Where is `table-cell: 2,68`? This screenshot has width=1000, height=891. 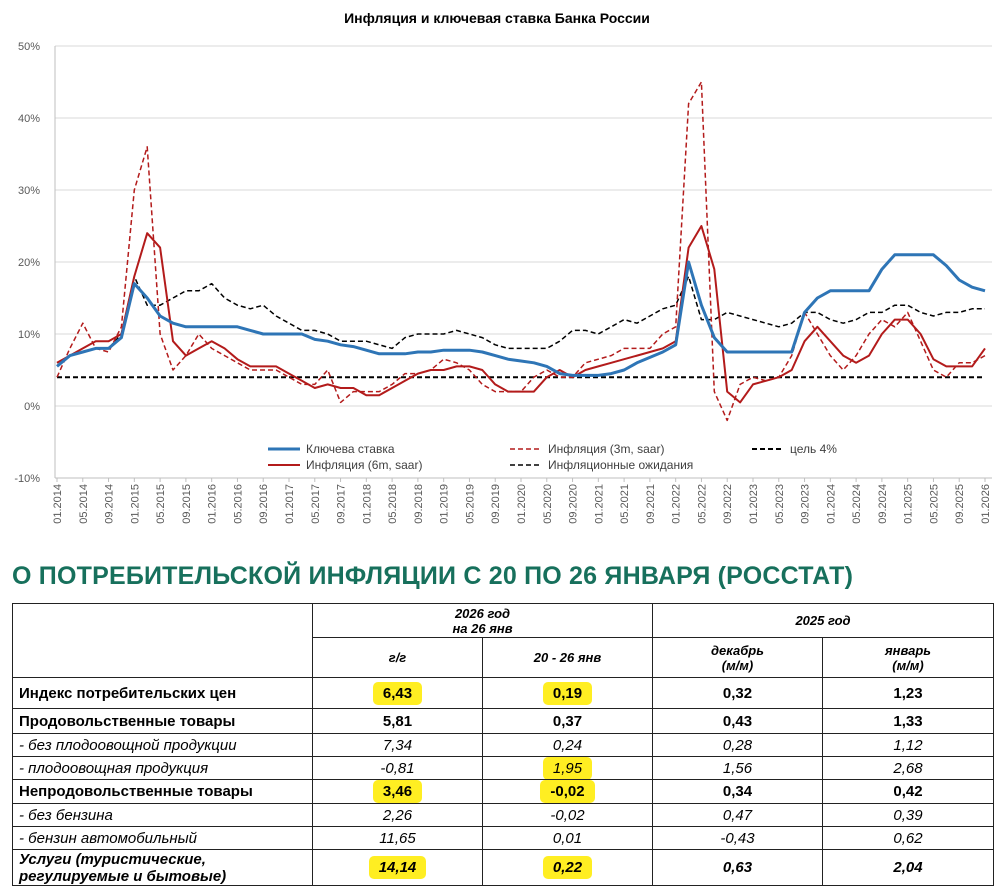
table-cell: 2,68 is located at coordinates (908, 768).